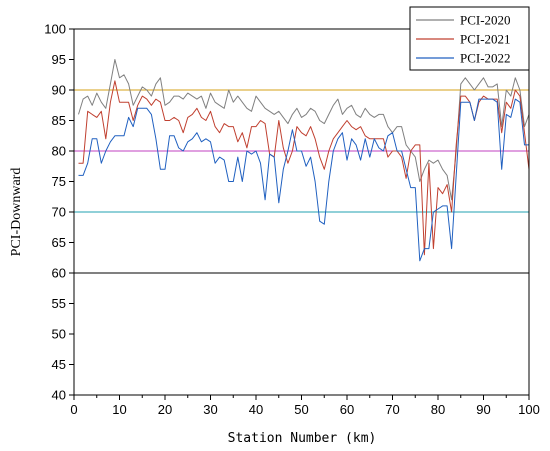 The image size is (550, 451). Describe the element at coordinates (485, 58) in the screenshot. I see `legend-label: PCI-2022` at that location.